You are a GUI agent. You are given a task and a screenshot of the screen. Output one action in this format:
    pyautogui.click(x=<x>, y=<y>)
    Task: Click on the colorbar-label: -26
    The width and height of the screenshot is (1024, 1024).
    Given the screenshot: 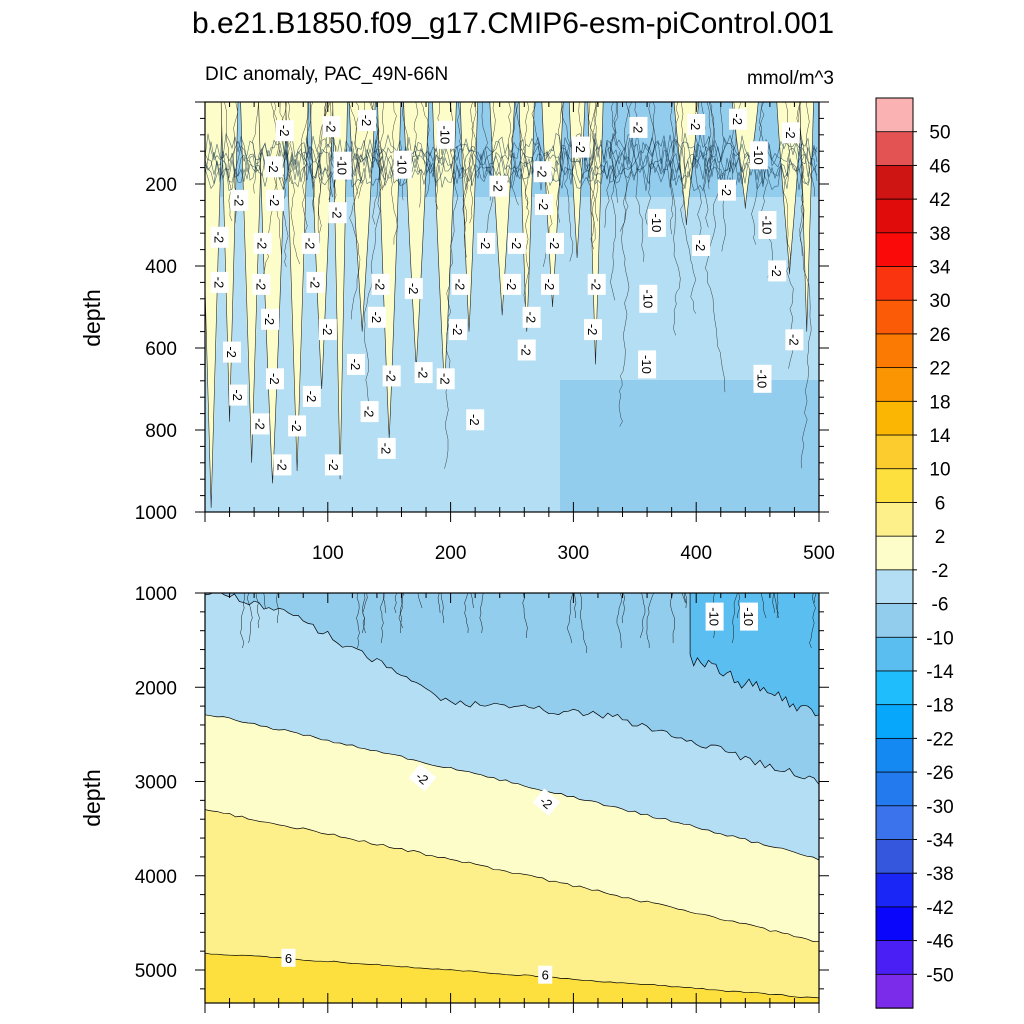 What is the action you would take?
    pyautogui.click(x=939, y=773)
    